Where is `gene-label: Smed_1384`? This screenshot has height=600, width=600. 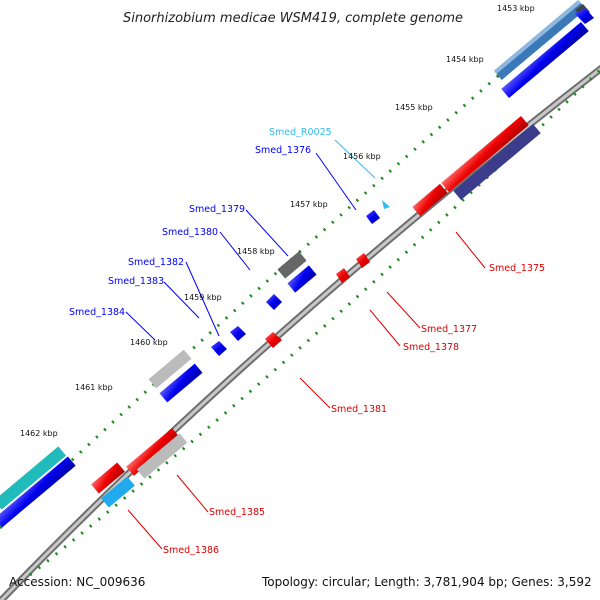 gene-label: Smed_1384 is located at coordinates (97, 312).